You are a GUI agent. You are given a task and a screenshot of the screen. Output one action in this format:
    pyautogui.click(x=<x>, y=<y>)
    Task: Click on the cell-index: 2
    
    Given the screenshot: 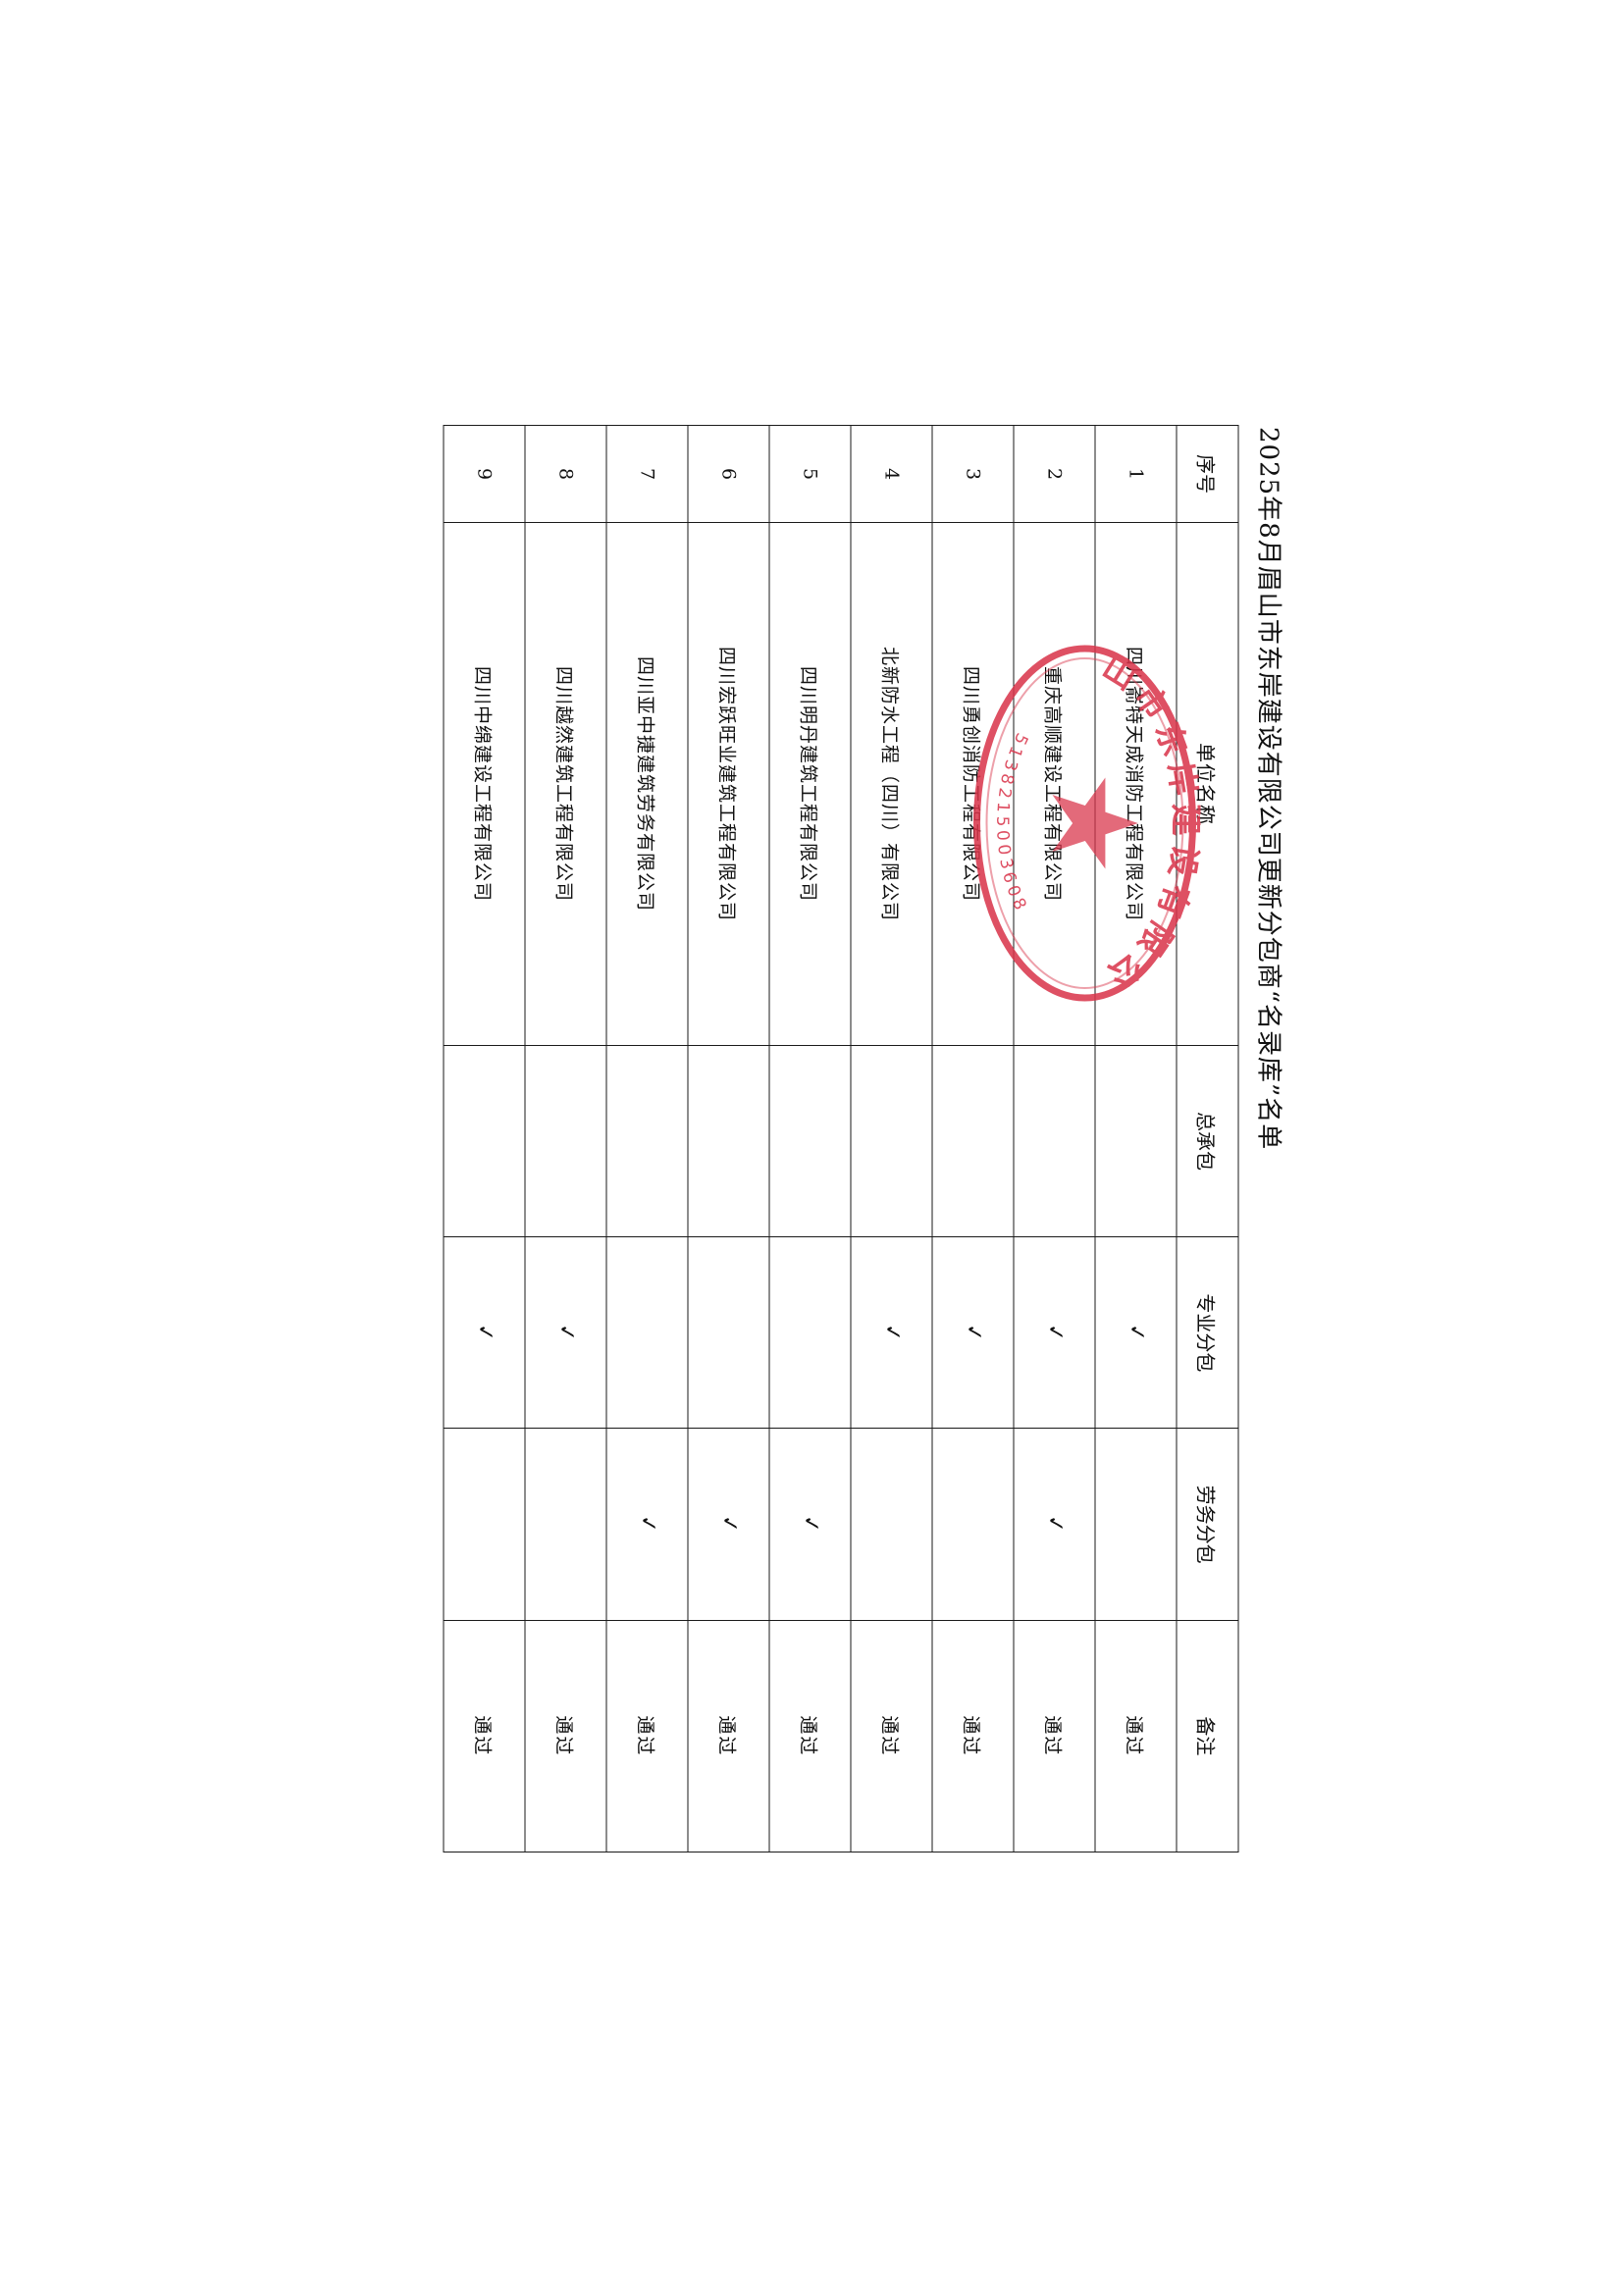 What is the action you would take?
    pyautogui.click(x=1054, y=474)
    